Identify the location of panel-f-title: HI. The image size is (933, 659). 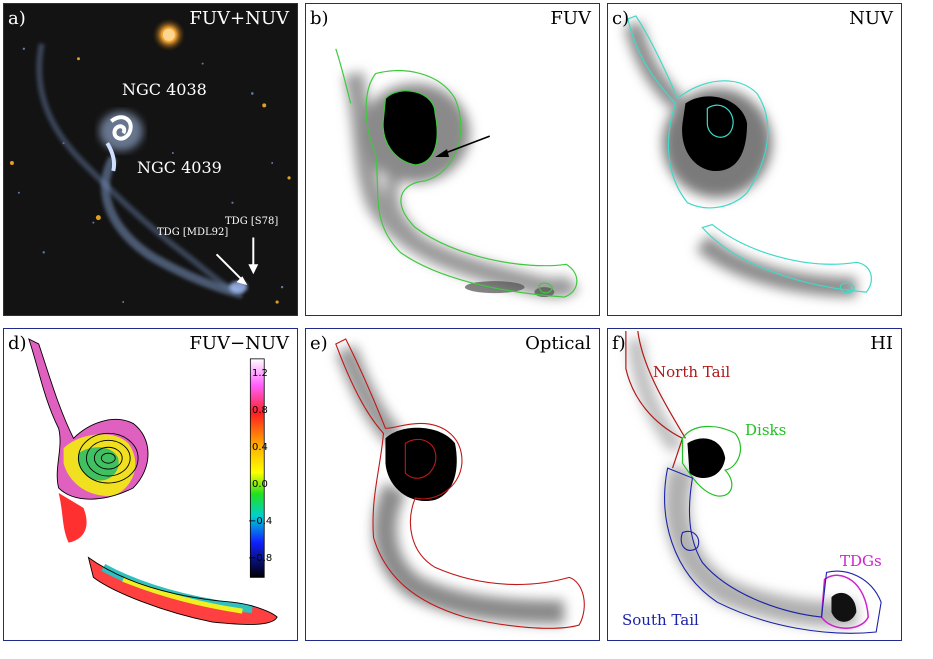
(881, 343).